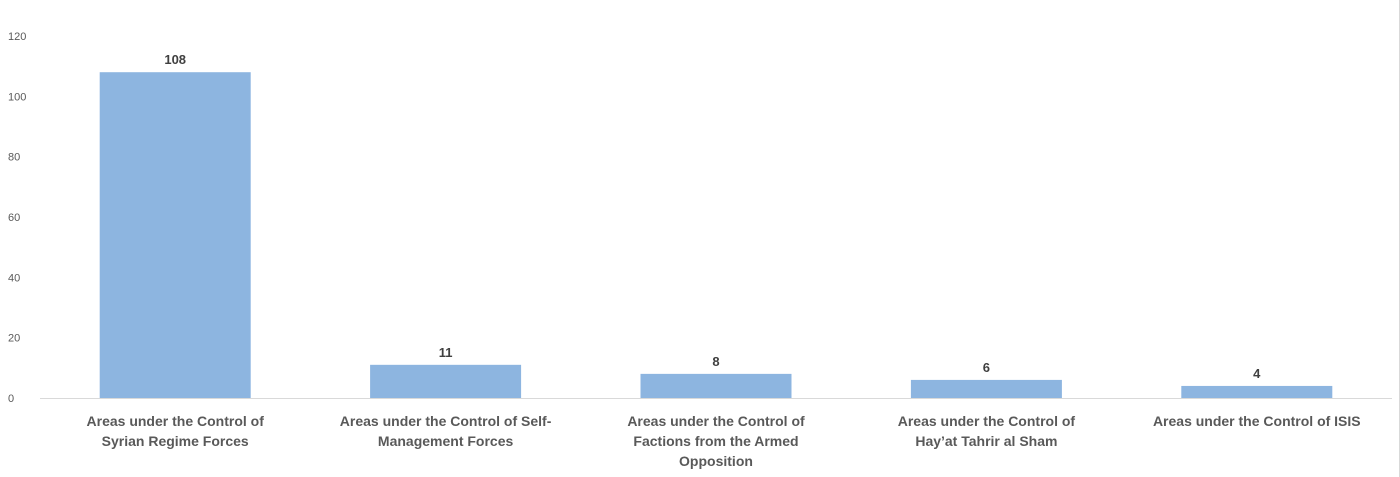 Image resolution: width=1400 pixels, height=477 pixels. What do you see at coordinates (715, 361) in the screenshot?
I see `data-label: 8` at bounding box center [715, 361].